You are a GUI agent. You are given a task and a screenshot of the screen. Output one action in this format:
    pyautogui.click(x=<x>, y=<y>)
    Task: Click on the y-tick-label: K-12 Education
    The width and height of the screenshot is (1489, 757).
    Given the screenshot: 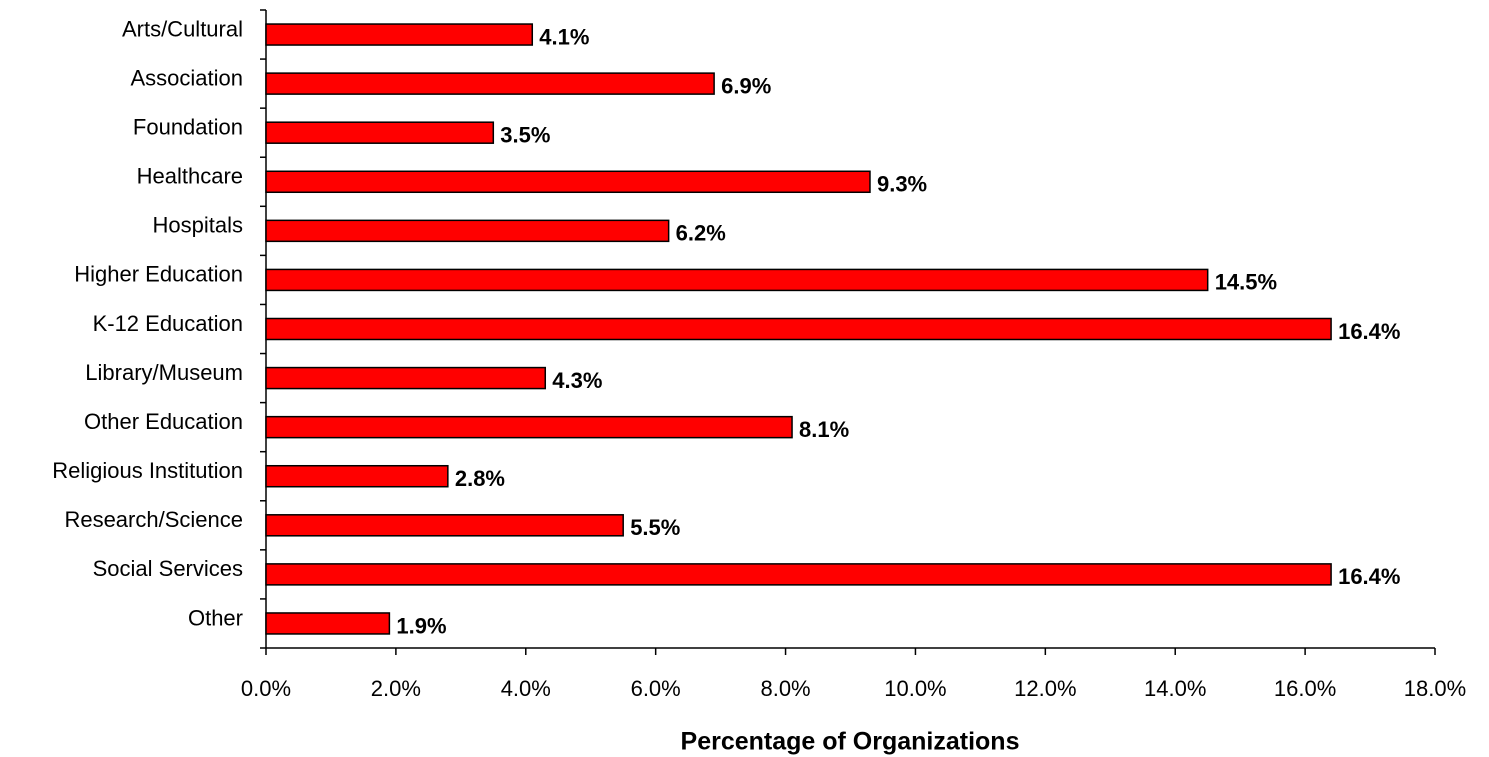 What is the action you would take?
    pyautogui.click(x=168, y=323)
    